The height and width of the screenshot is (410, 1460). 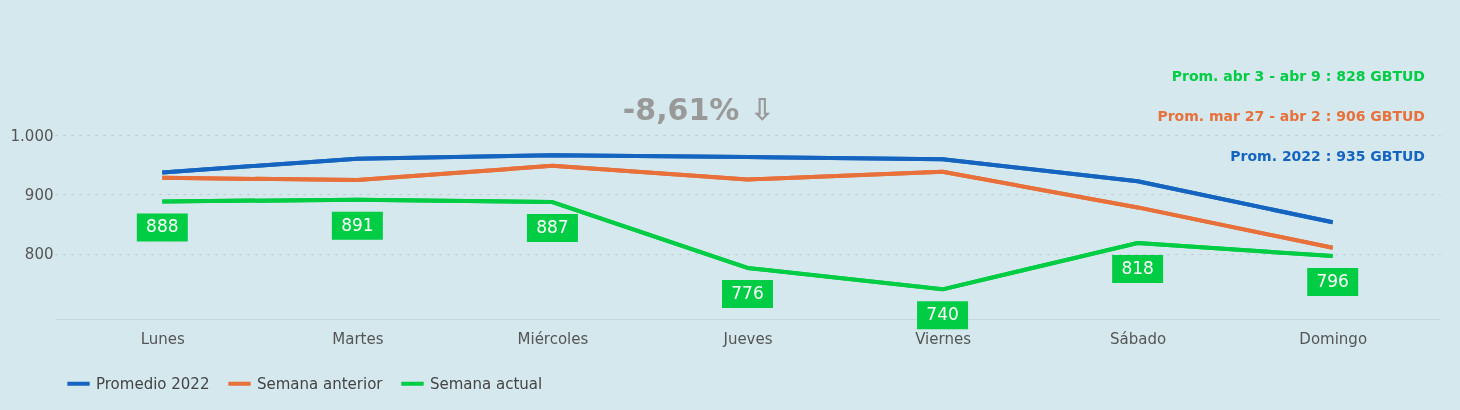 I want to click on data-label: 887, so click(x=552, y=227).